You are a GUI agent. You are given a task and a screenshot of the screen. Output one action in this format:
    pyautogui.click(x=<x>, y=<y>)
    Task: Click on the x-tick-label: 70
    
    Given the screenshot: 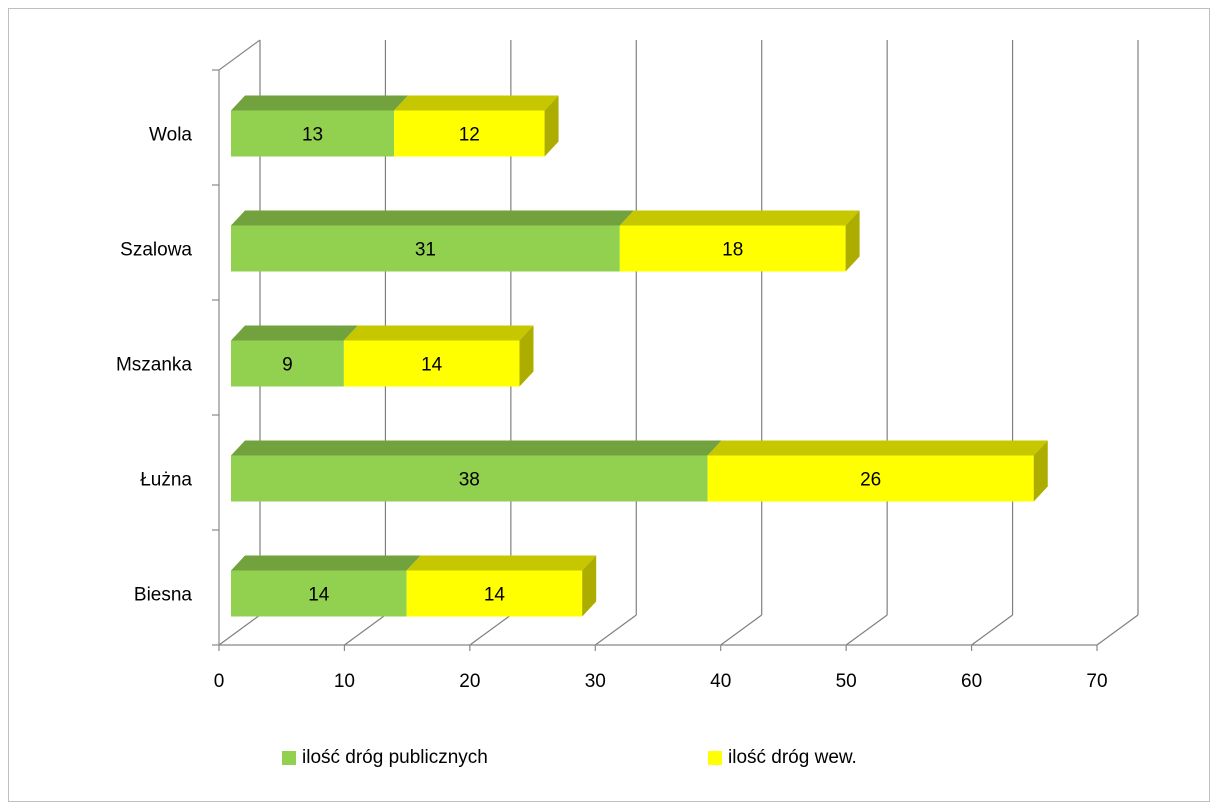 What is the action you would take?
    pyautogui.click(x=1096, y=681)
    